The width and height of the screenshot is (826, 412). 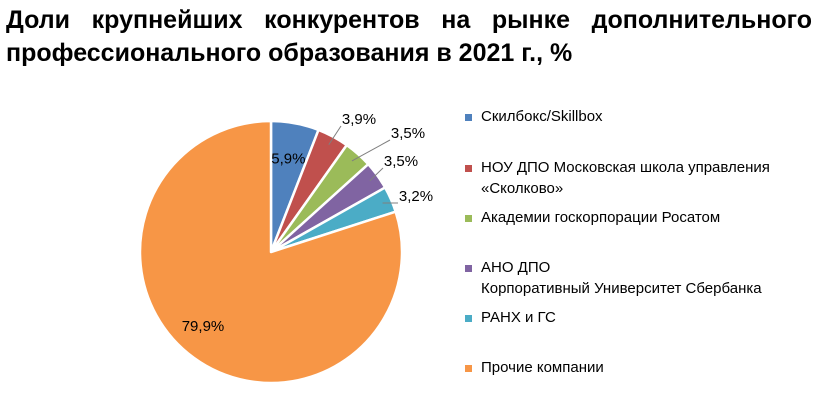 I want to click on legend-label-line: РАНХ и ГС, so click(x=518, y=317).